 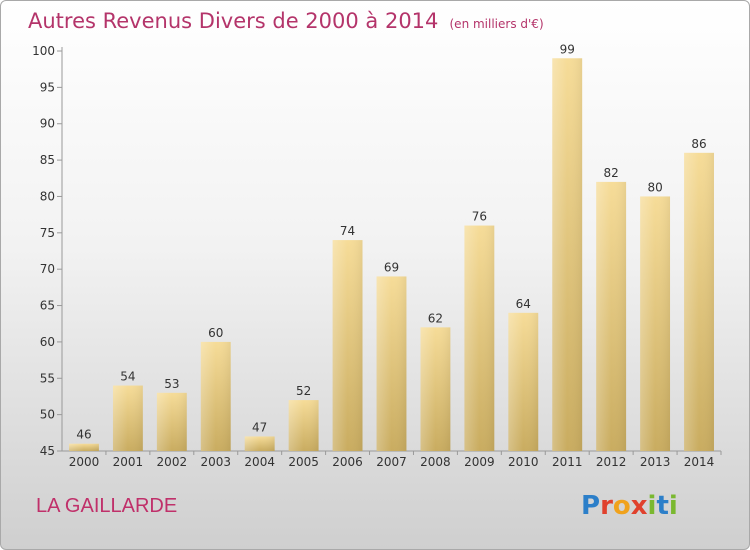 I want to click on logo-letter: x, so click(x=639, y=506).